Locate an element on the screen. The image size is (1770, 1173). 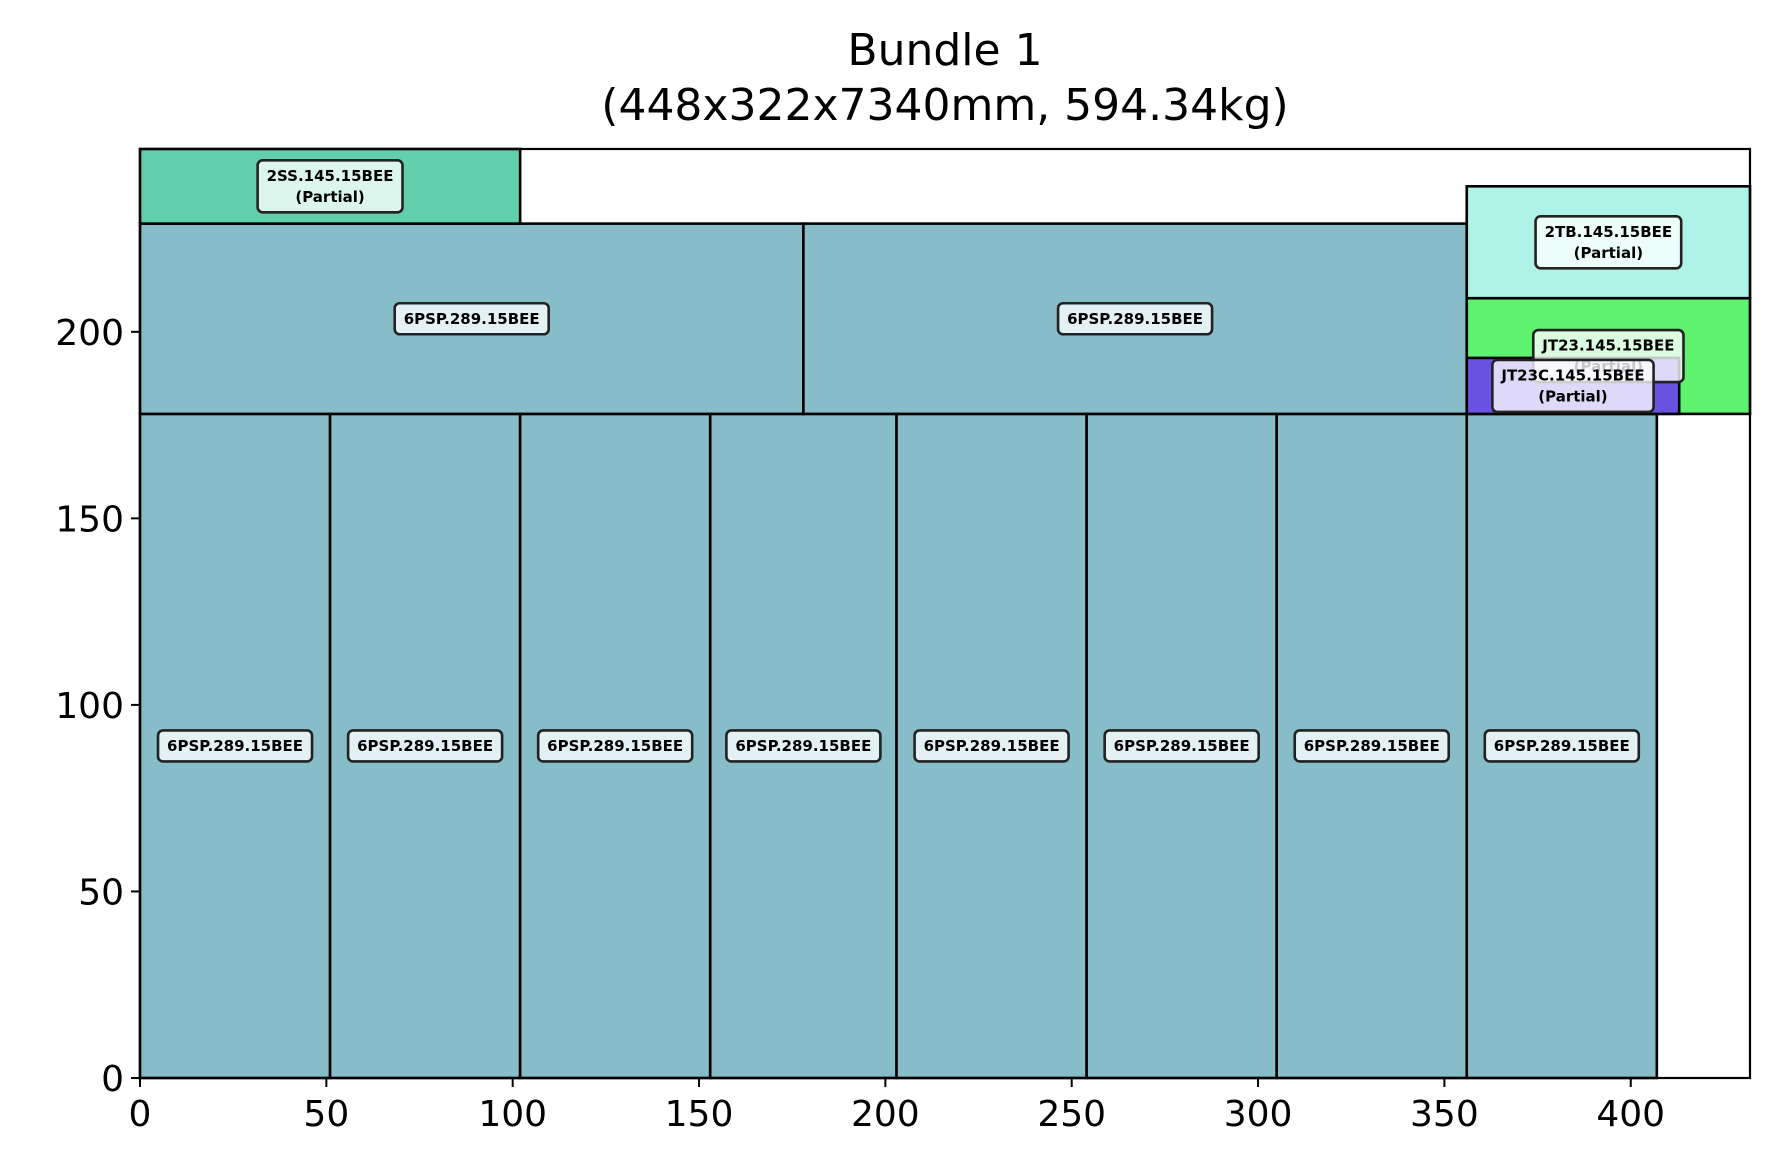
x-tick-label: 400 is located at coordinates (1630, 1114).